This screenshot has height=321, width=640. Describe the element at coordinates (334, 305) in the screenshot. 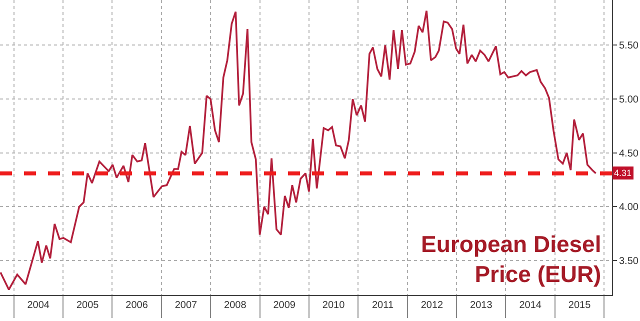

I see `x-tick-label: 2010` at that location.